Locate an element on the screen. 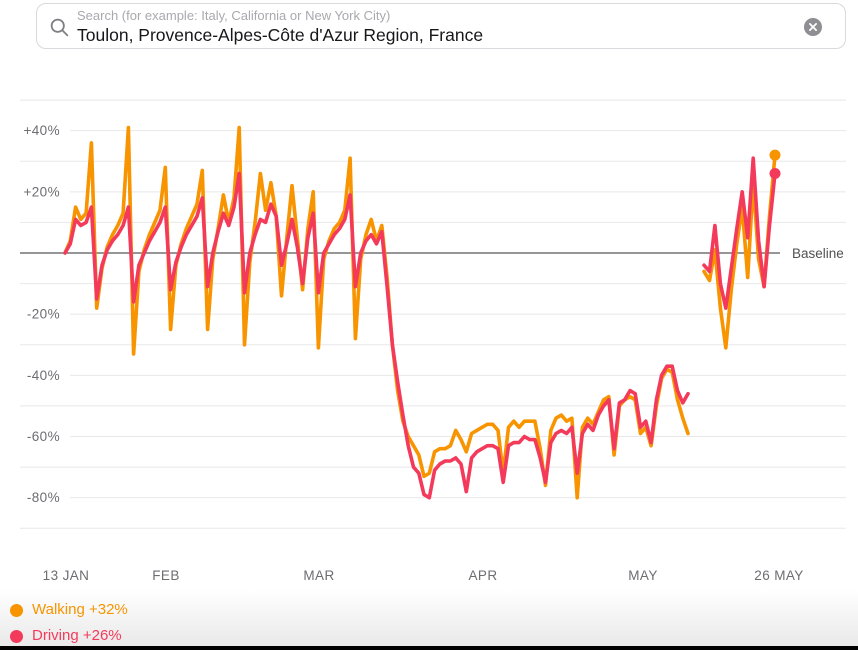  legend-item-walking: Walking +32% is located at coordinates (69, 610).